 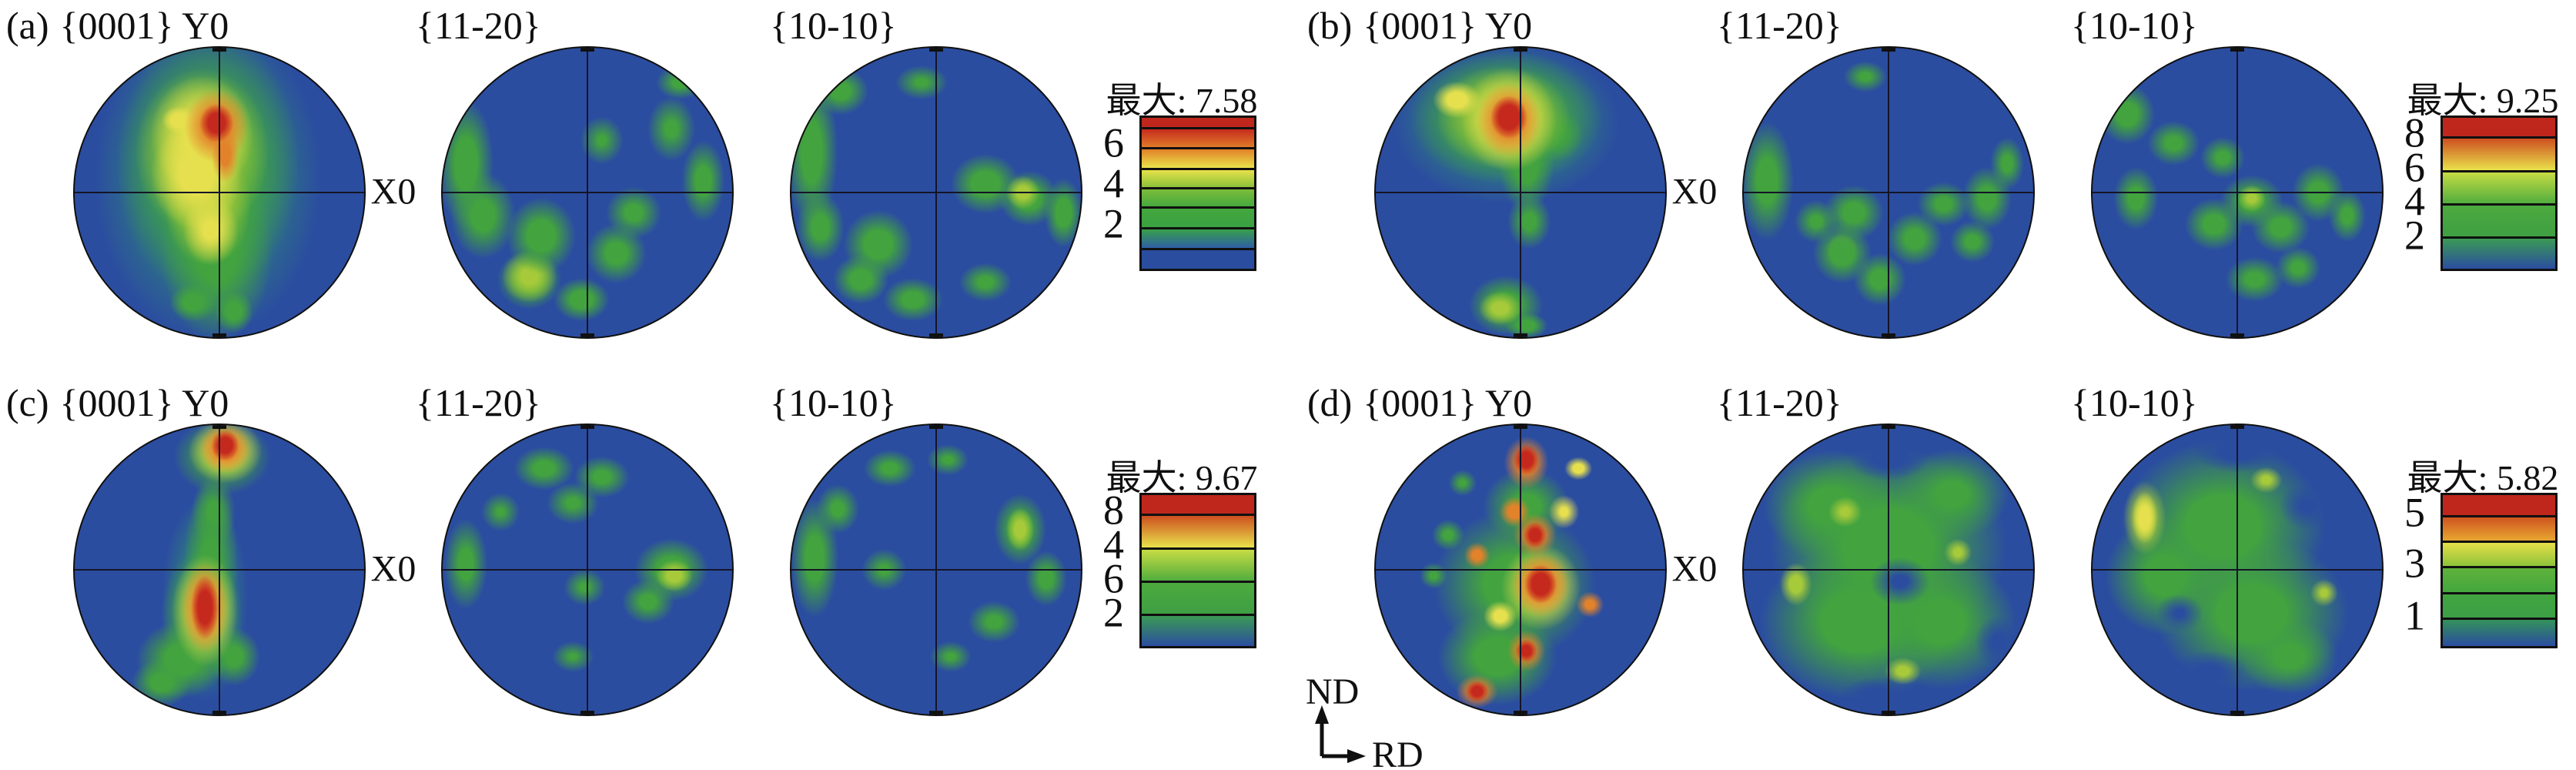 I want to click on colorbar-max-label: 最大: 7.58, so click(x=1182, y=97).